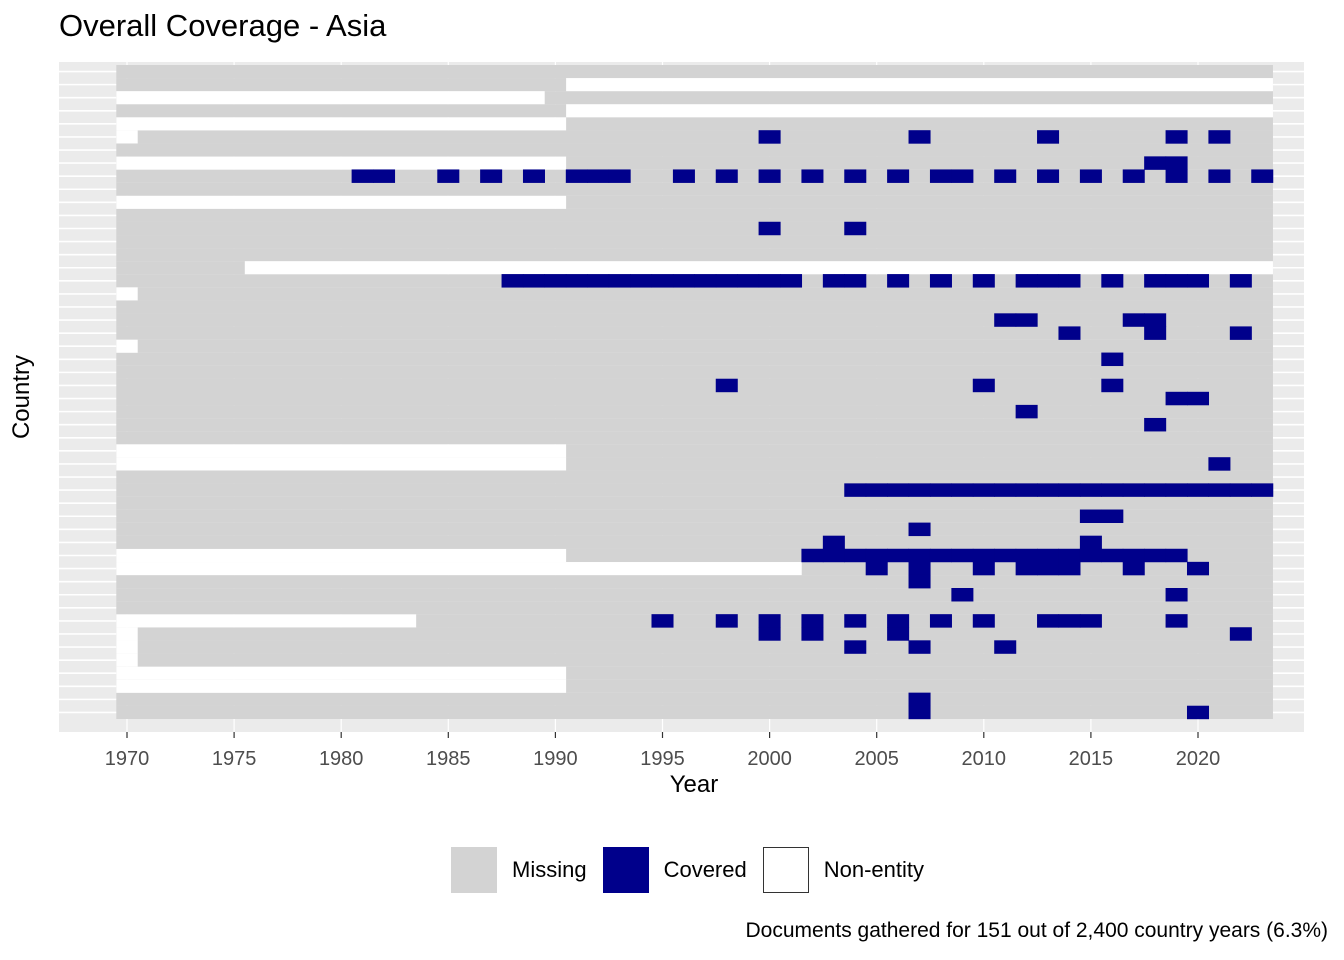 The image size is (1344, 960). I want to click on x-tick-label: 2010, so click(984, 759).